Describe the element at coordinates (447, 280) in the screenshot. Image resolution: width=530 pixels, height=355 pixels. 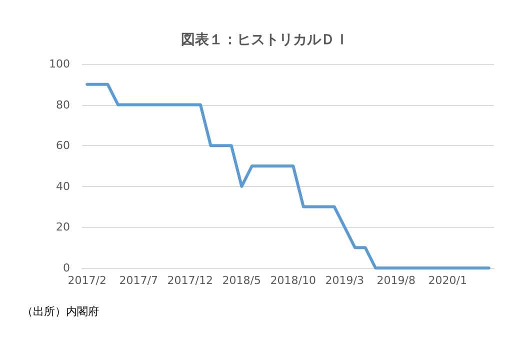
I see `x-tick-label: 2020/1` at that location.